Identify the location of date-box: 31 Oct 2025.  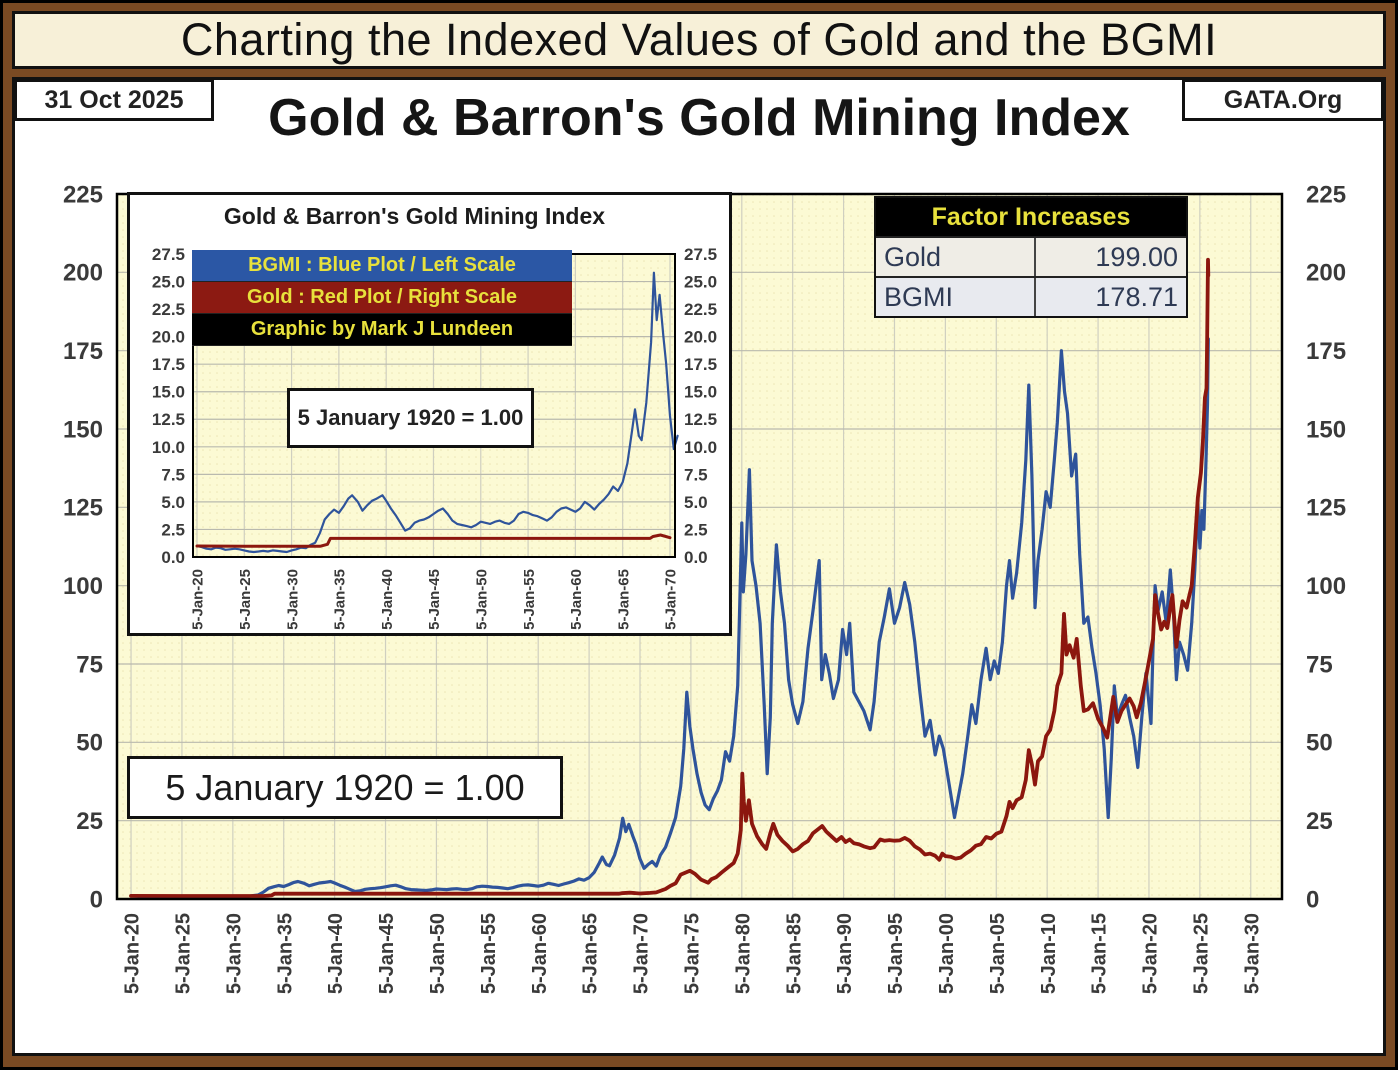
(114, 100).